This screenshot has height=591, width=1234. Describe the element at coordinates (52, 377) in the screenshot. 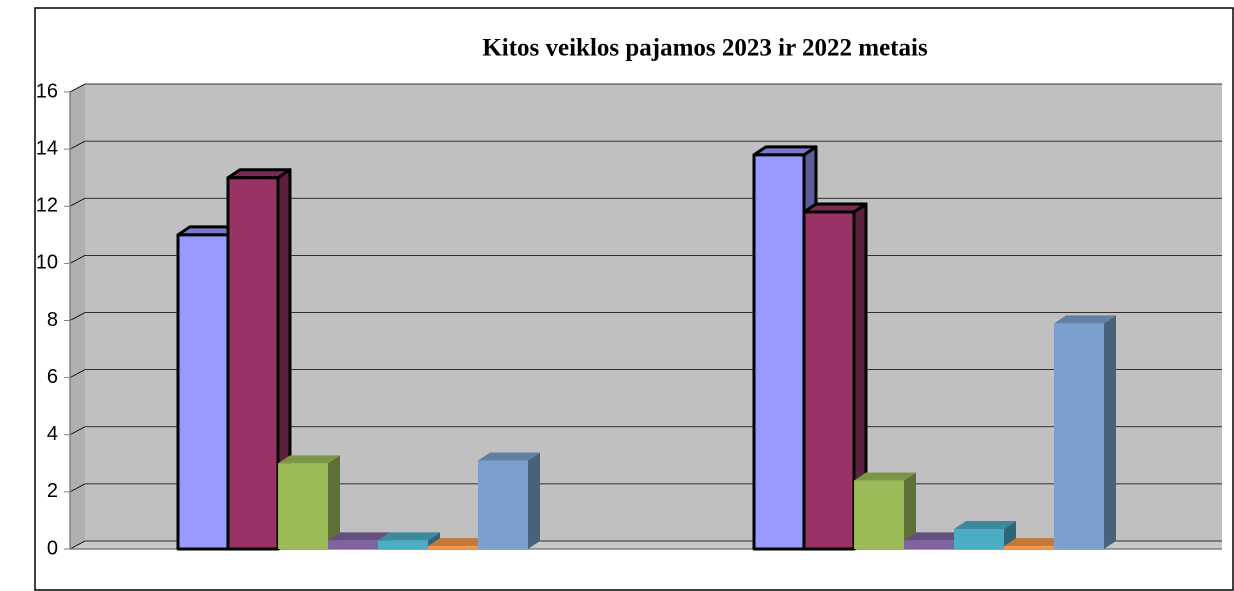

I see `y-tick-label: 6` at that location.